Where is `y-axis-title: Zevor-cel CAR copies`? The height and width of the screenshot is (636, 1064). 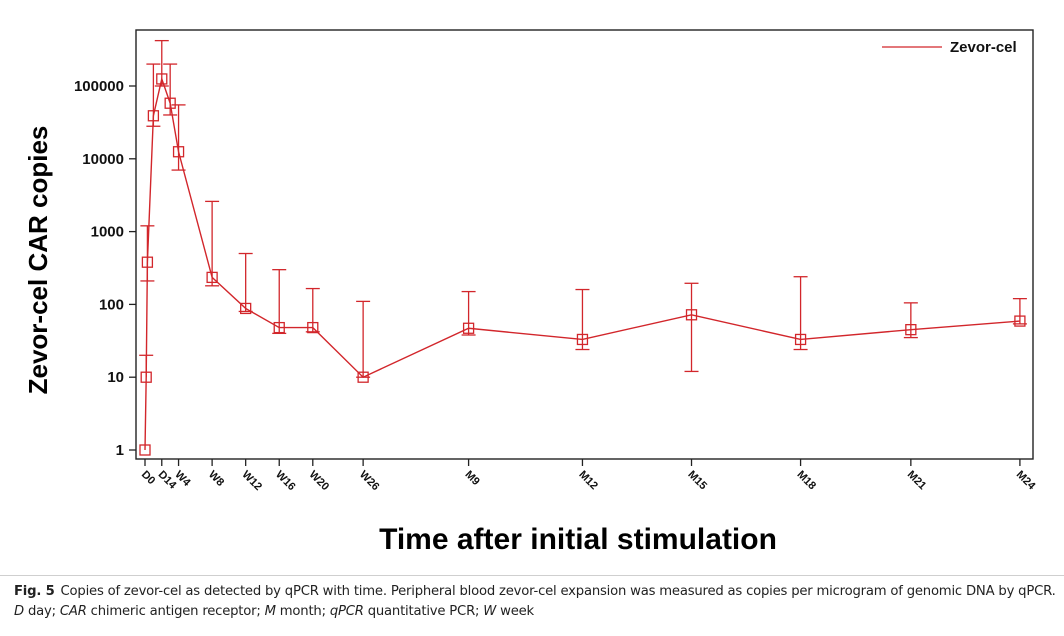
y-axis-title: Zevor-cel CAR copies is located at coordinates (38, 260).